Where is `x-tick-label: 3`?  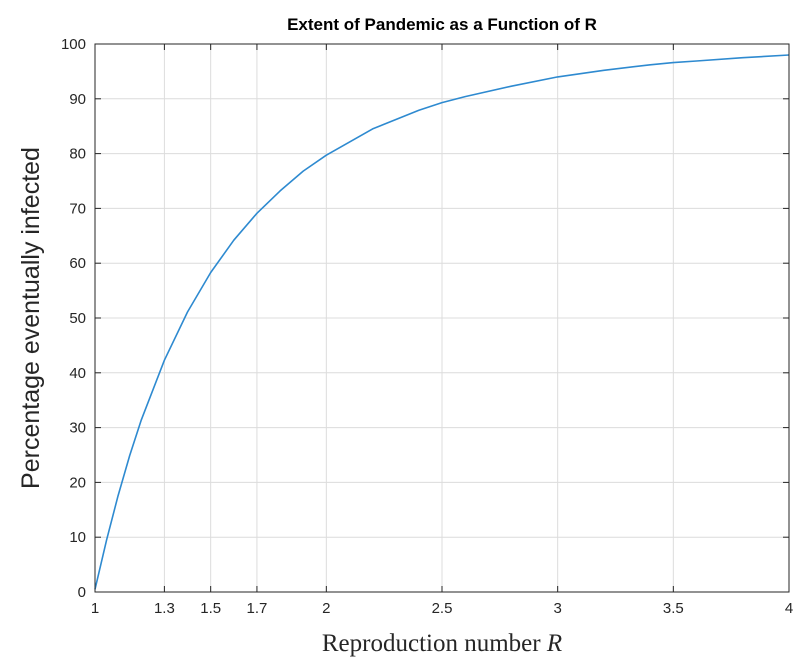 x-tick-label: 3 is located at coordinates (557, 608).